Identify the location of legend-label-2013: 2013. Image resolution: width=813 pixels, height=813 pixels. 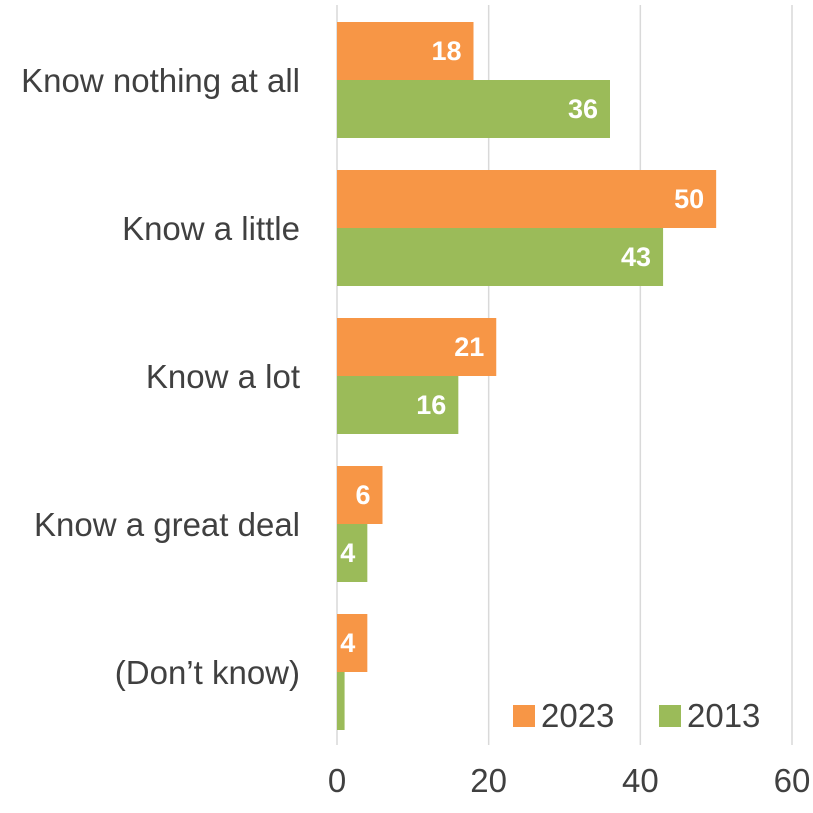
(723, 715).